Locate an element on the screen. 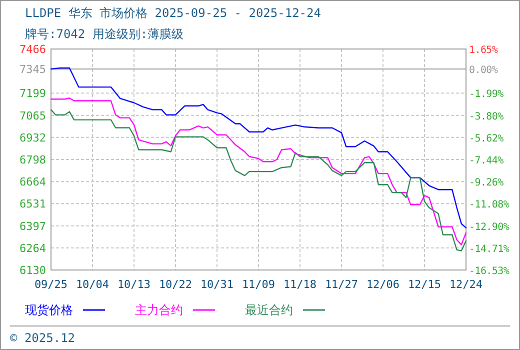  y2-tick-label: -9.26% is located at coordinates (486, 183).